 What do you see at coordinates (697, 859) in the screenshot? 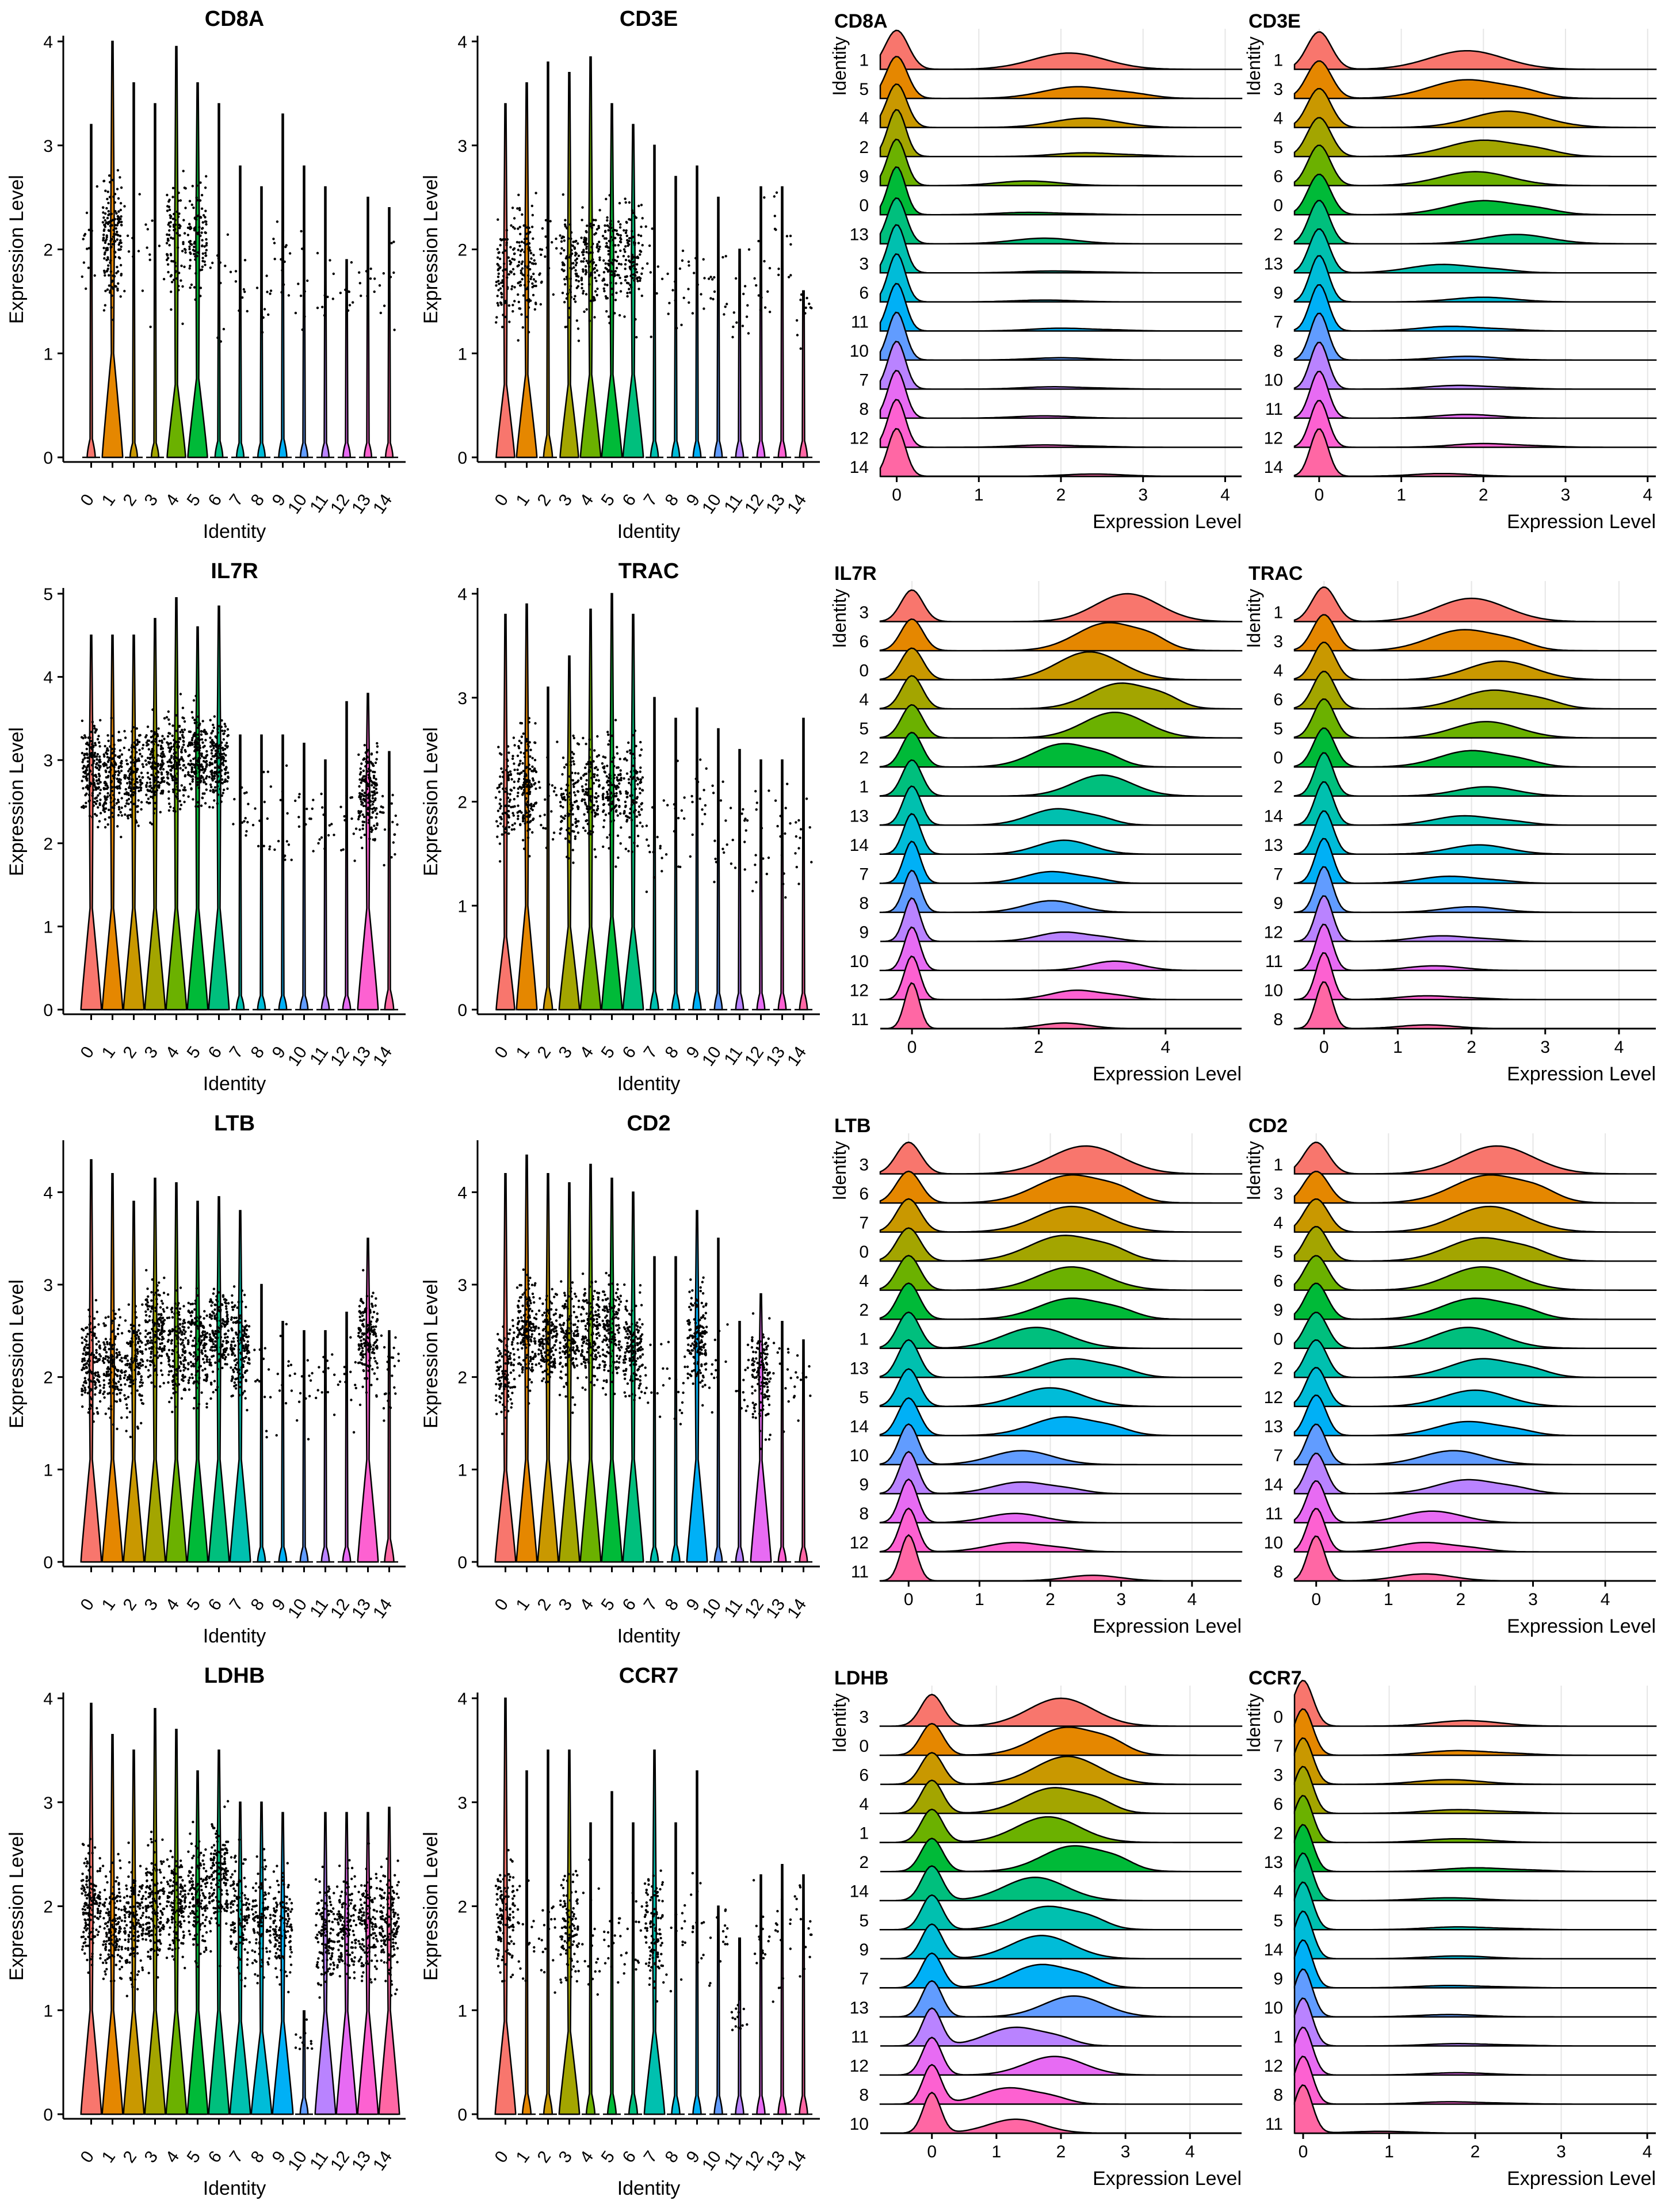
I see `violin-shape` at bounding box center [697, 859].